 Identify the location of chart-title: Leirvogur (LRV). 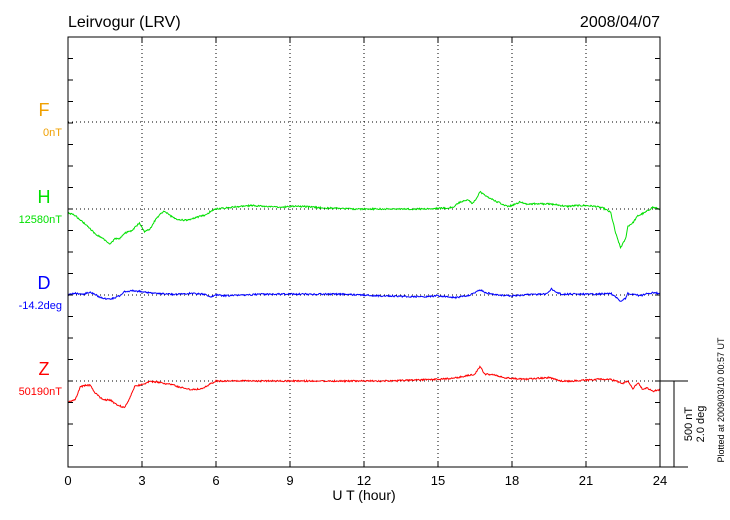
(124, 22).